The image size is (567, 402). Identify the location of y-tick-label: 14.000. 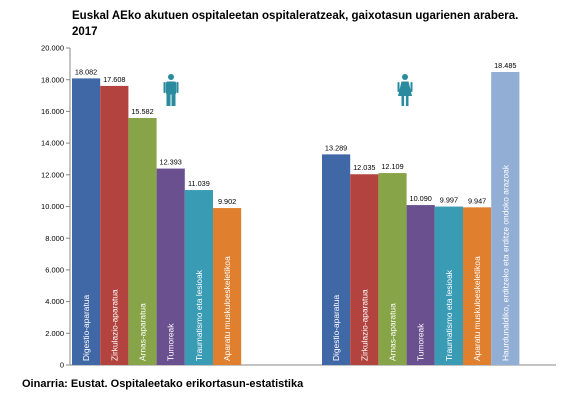
(52, 143).